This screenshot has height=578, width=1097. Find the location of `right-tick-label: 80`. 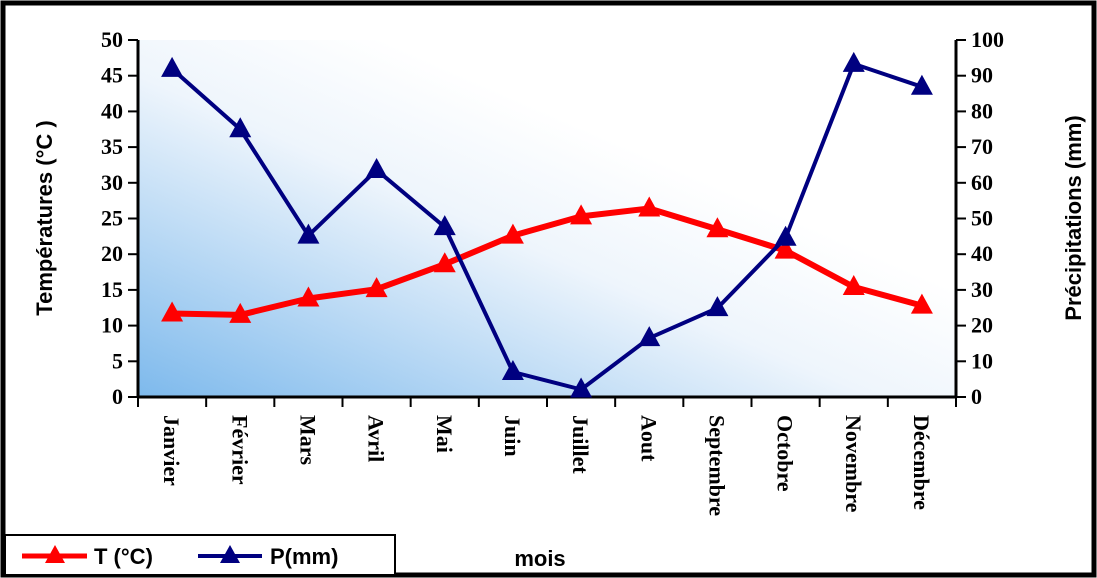

right-tick-label: 80 is located at coordinates (982, 110).